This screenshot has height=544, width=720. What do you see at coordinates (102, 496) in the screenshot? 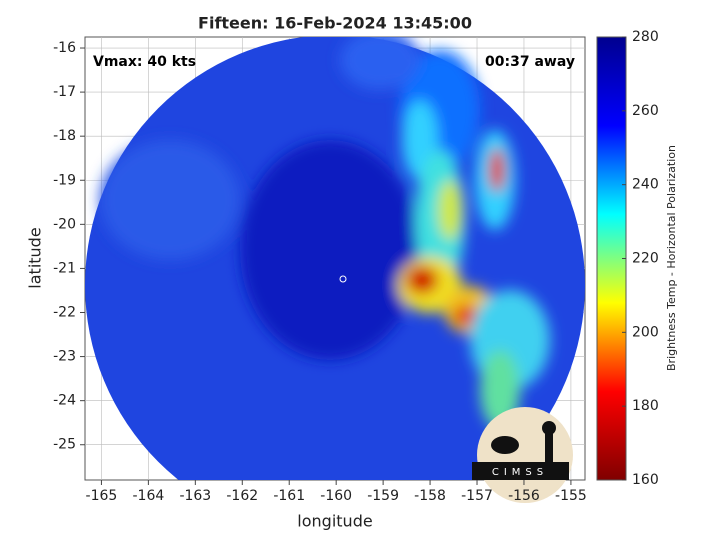
I see `x-tick-label: -165` at bounding box center [102, 496].